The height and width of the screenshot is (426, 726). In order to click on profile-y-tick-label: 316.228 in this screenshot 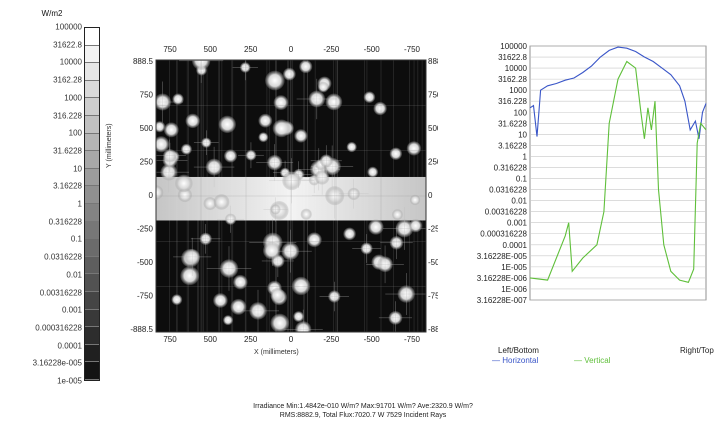, I will do `click(512, 101)`.